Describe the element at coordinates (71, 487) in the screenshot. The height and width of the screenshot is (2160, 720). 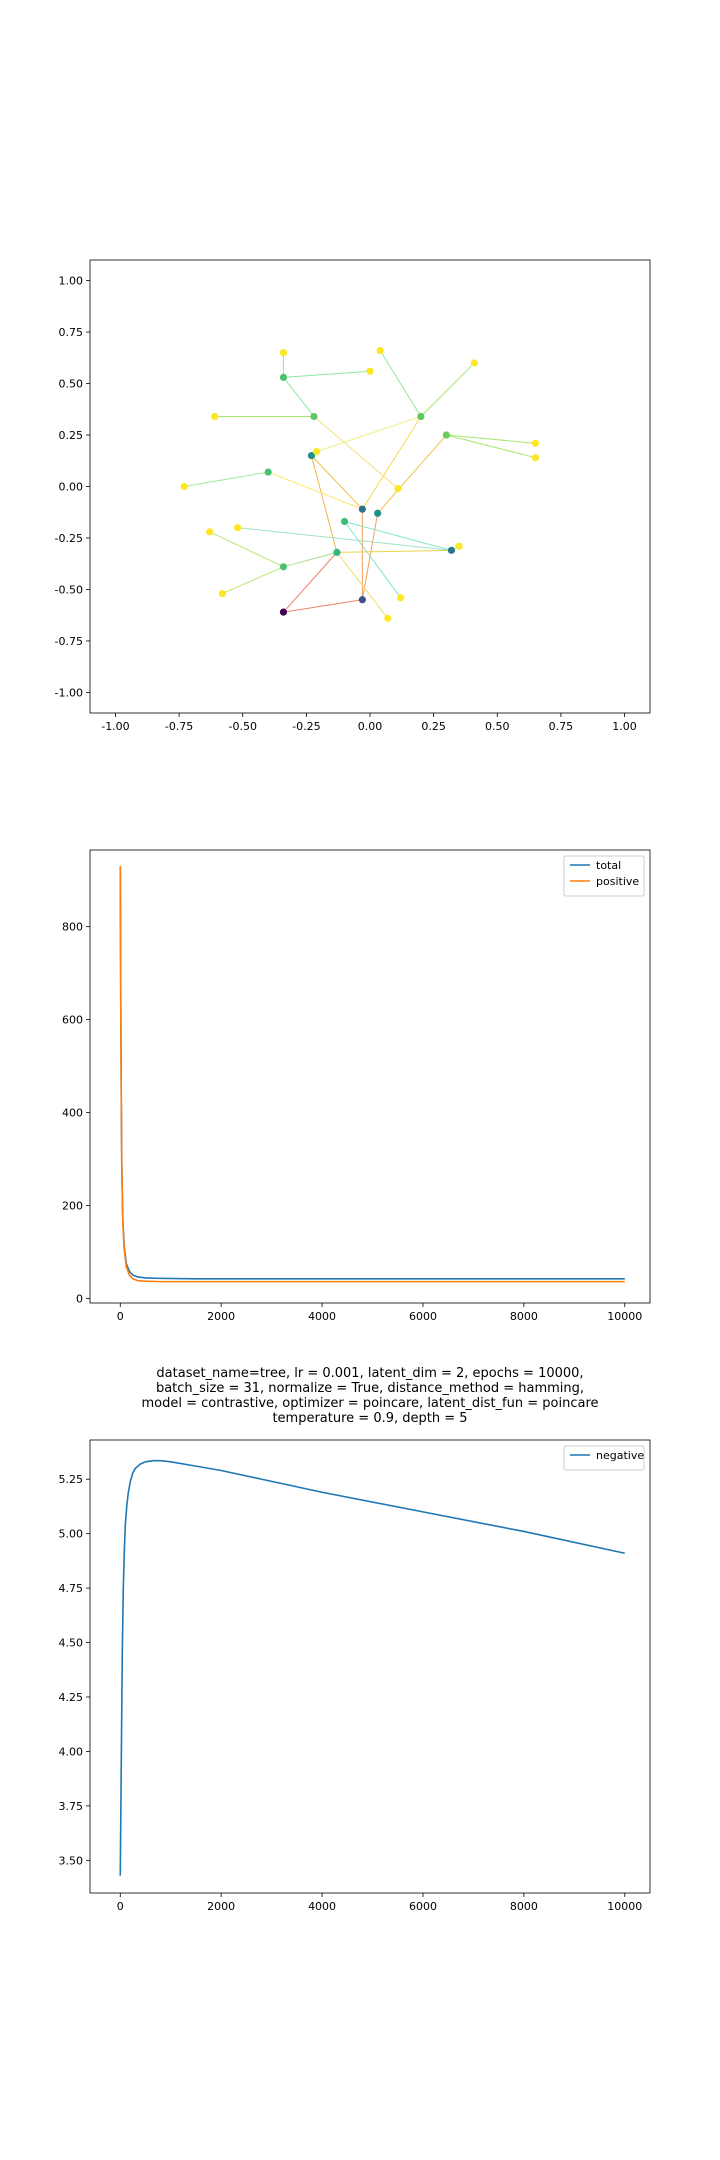
I see `y-tick-label: 0.00` at that location.